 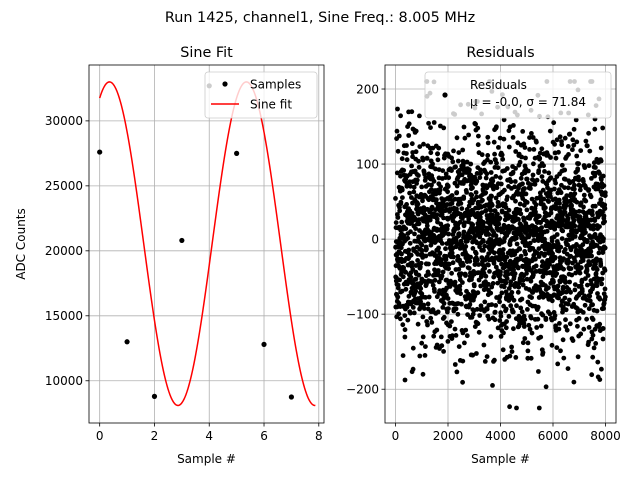 I want to click on residuals-legend-box, so click(x=518, y=95).